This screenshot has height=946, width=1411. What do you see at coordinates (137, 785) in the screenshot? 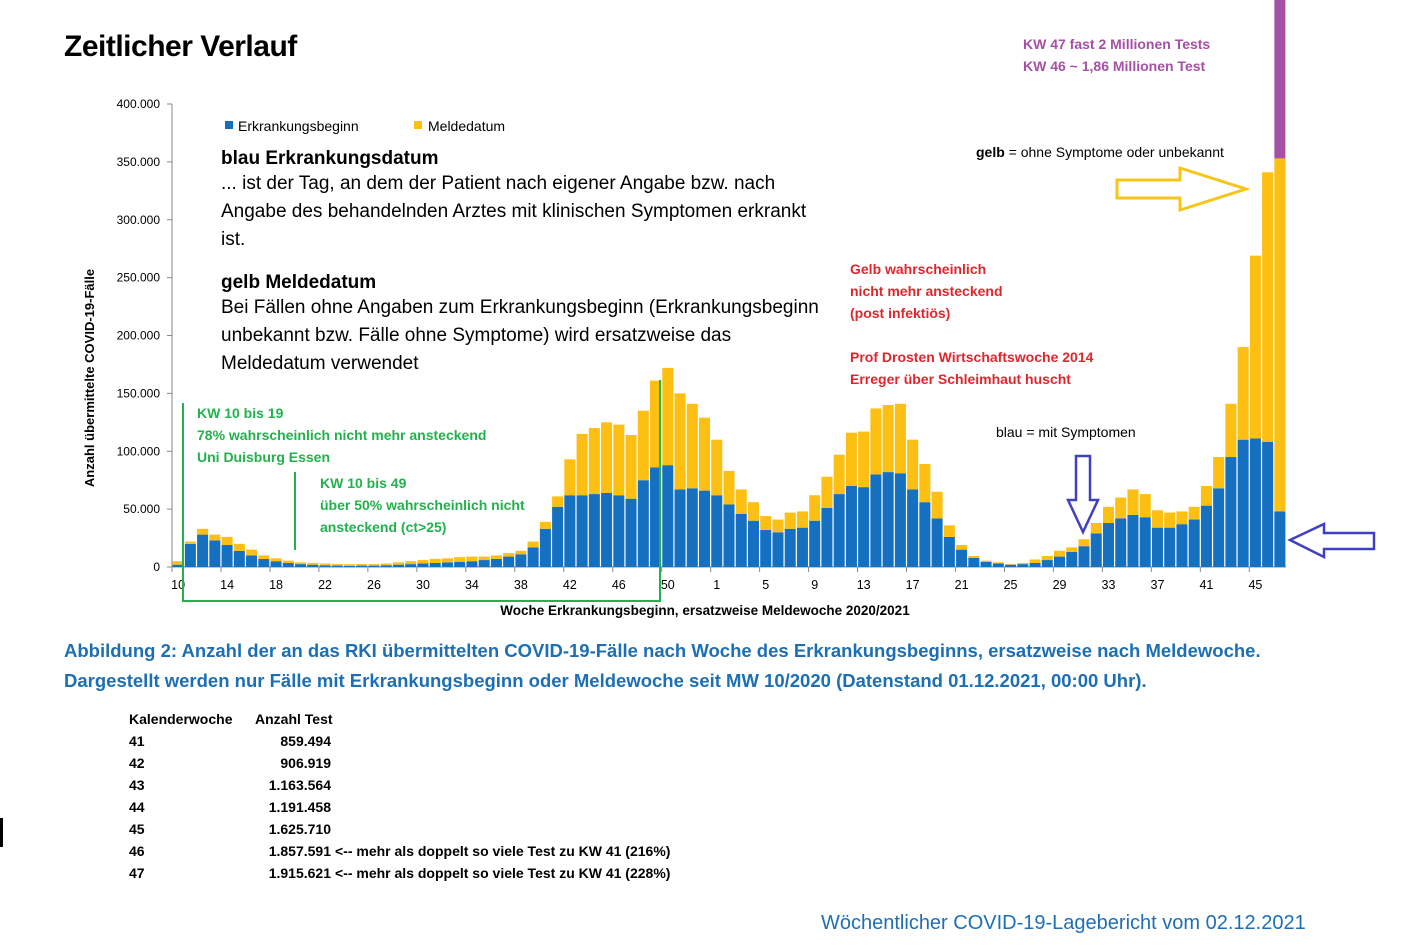
I see `table-cell-kw: 43` at bounding box center [137, 785].